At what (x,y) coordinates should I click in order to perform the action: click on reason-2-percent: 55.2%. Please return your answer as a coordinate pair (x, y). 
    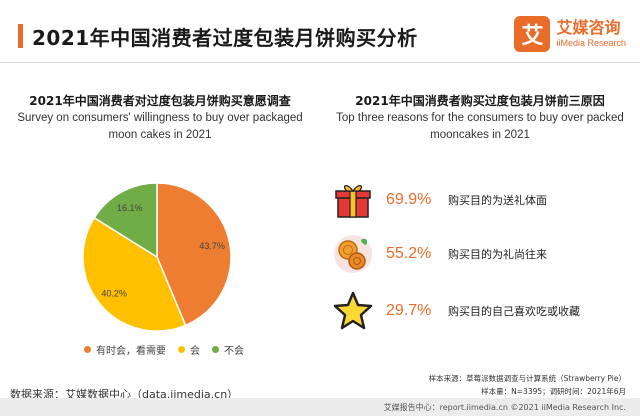
    Looking at the image, I should click on (409, 253).